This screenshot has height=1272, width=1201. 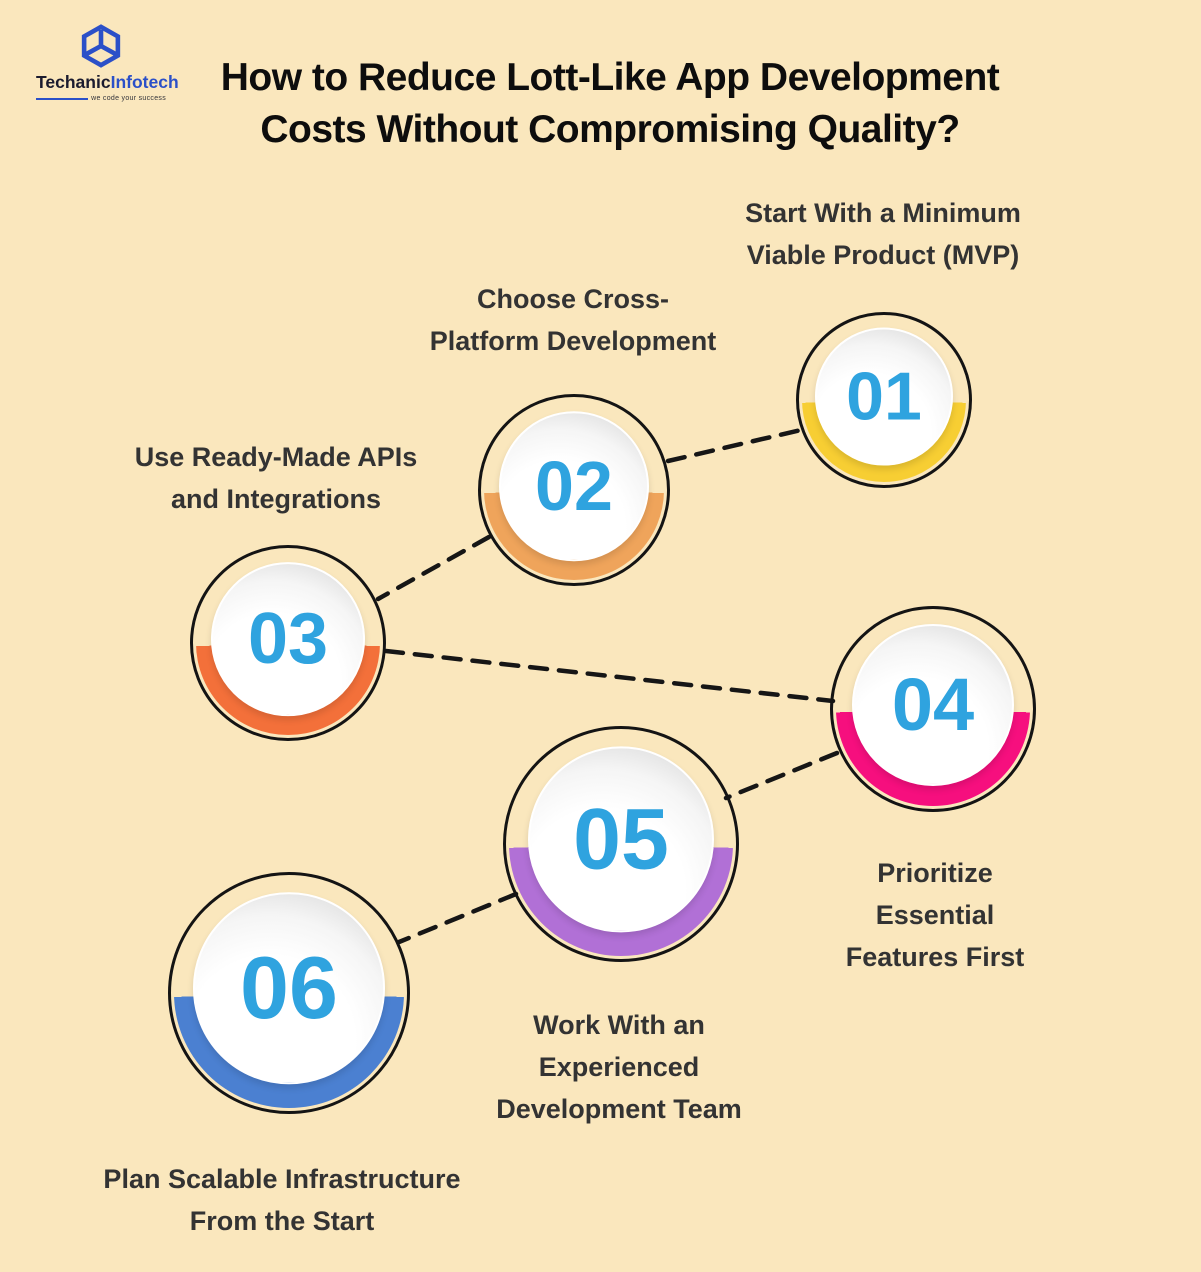 What do you see at coordinates (62, 98) in the screenshot?
I see `brand-underline` at bounding box center [62, 98].